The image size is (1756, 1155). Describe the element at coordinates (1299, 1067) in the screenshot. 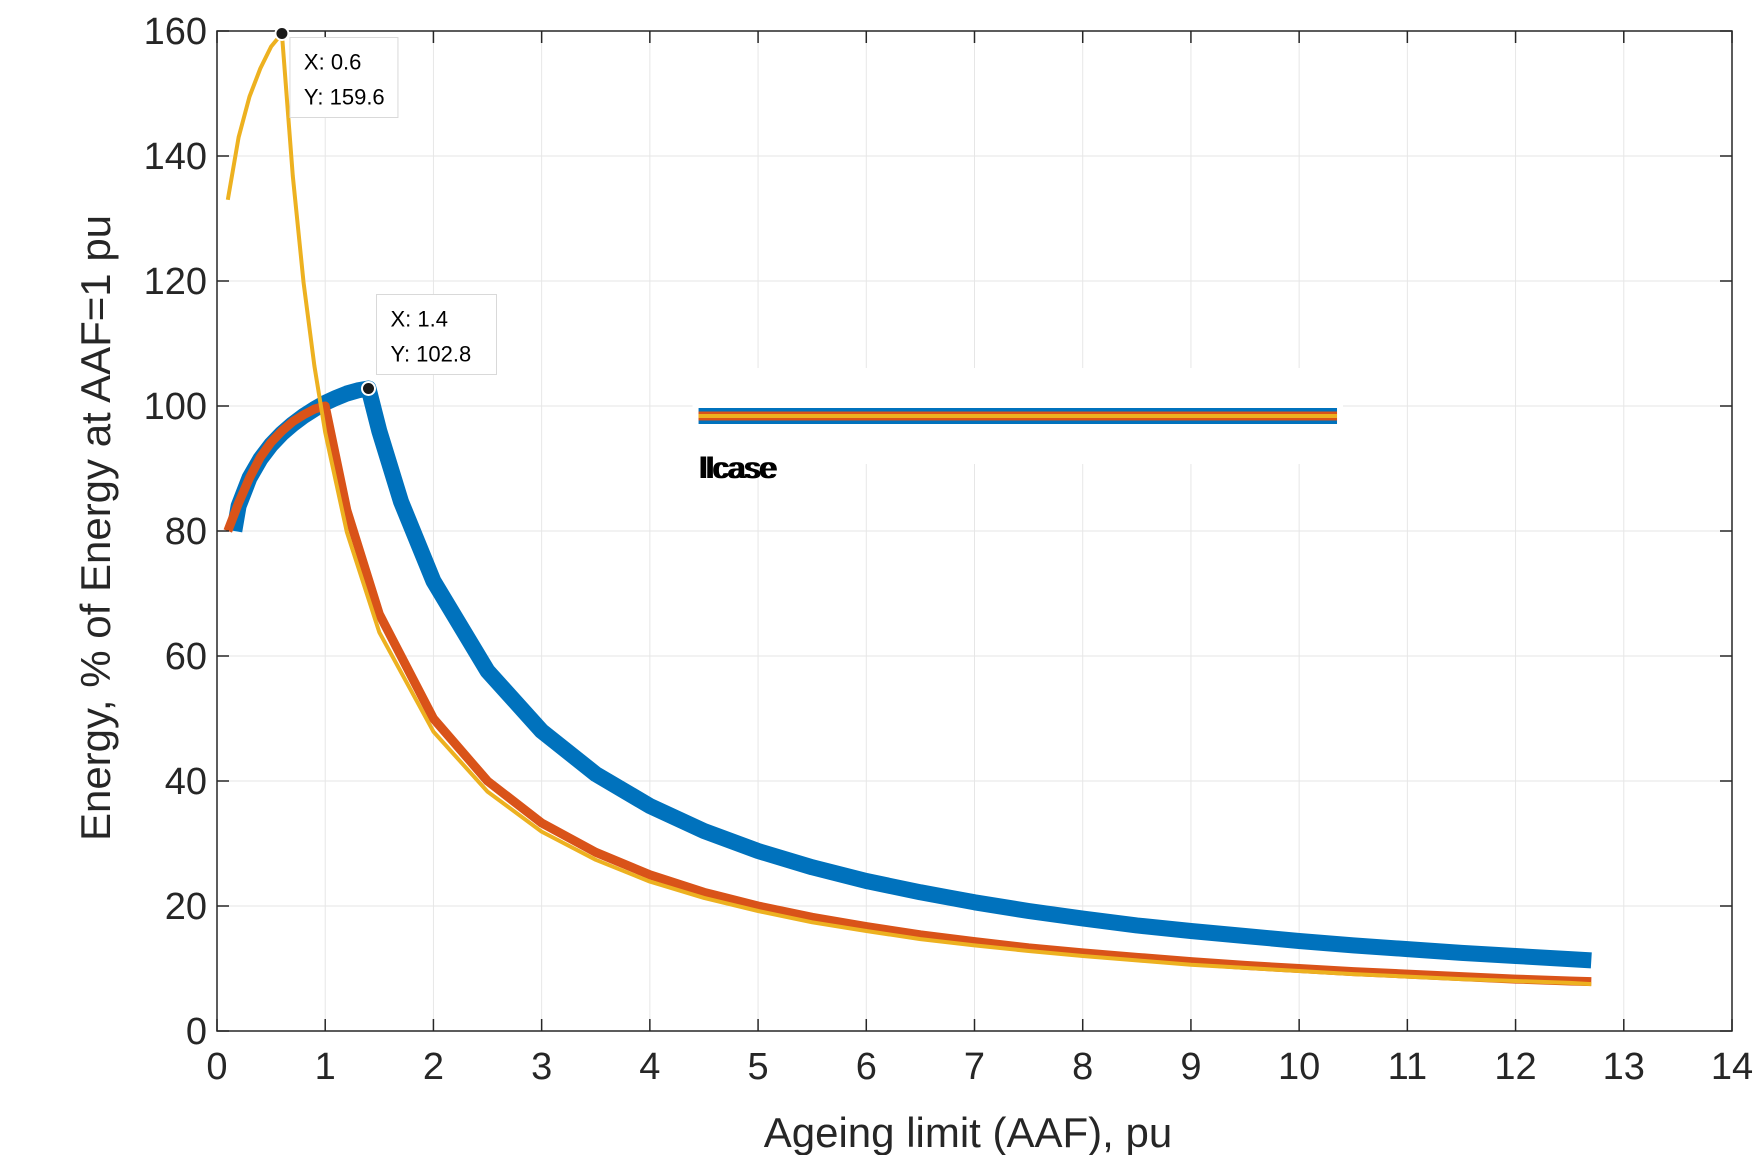

I see `x-tick-label: 10` at that location.